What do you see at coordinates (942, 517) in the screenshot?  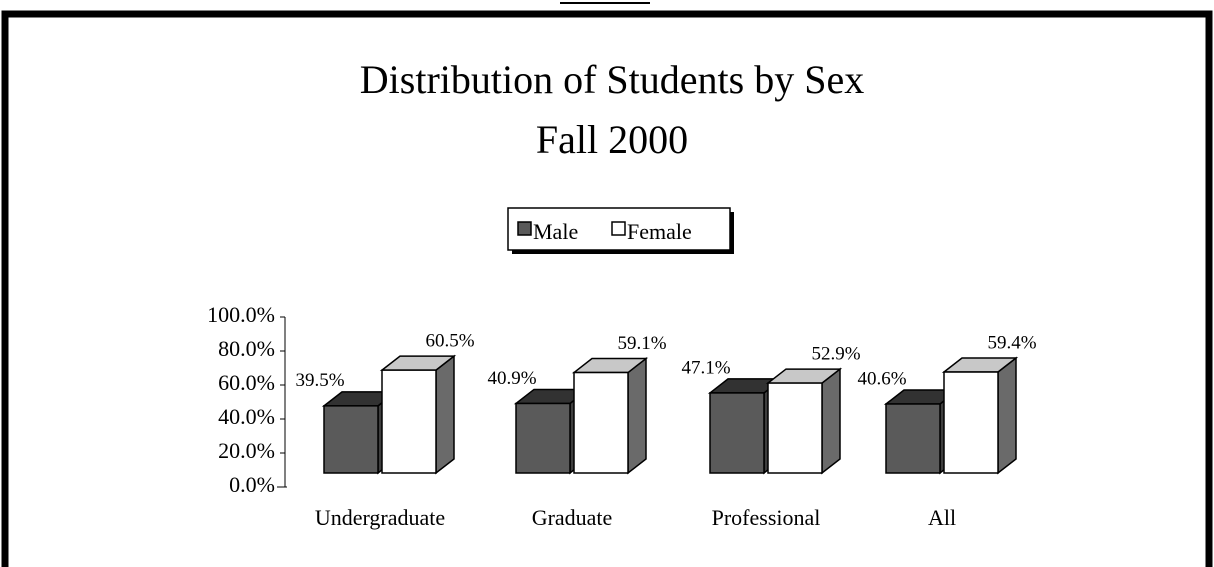 I see `x-tick-label: All` at bounding box center [942, 517].